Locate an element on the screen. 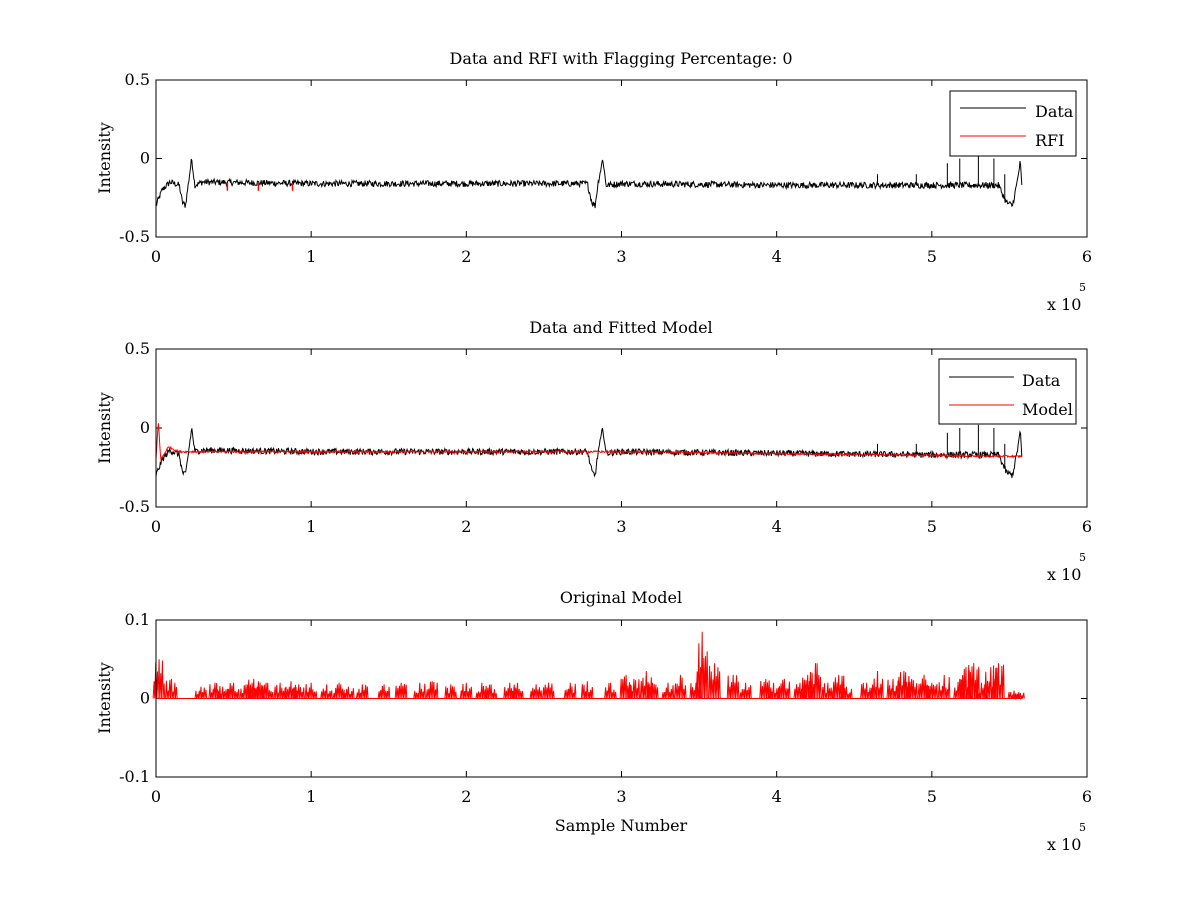  panel-3-exponent: x 10 is located at coordinates (1064, 844).